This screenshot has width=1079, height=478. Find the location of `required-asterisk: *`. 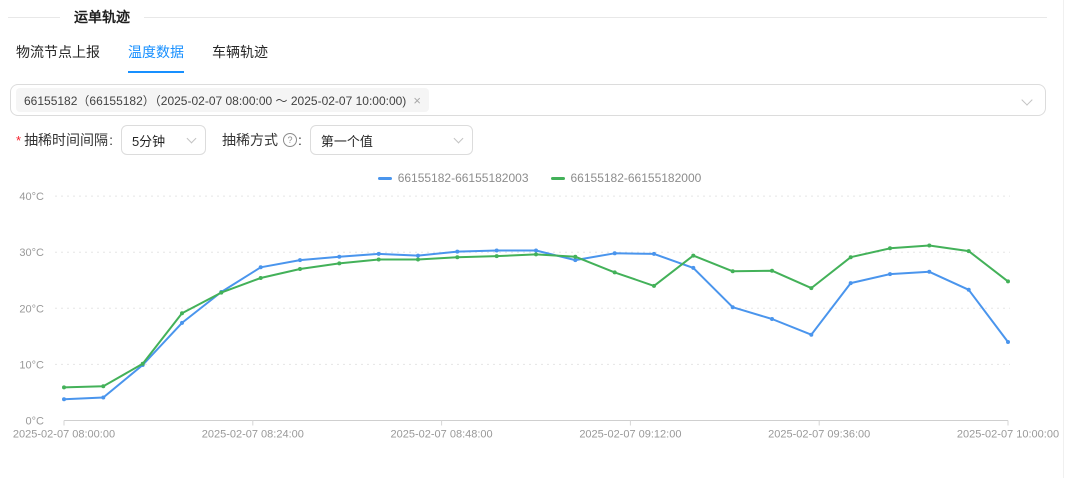

required-asterisk: * is located at coordinates (19, 140).